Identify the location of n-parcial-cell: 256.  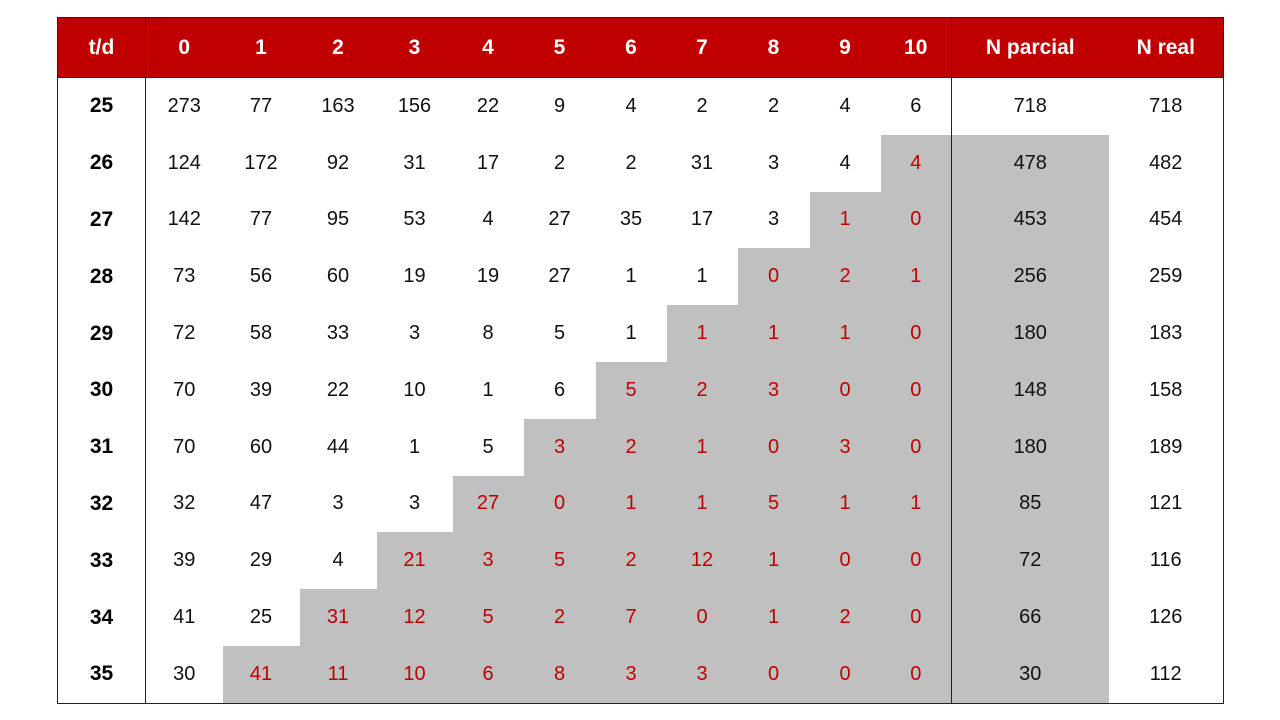
(1030, 277).